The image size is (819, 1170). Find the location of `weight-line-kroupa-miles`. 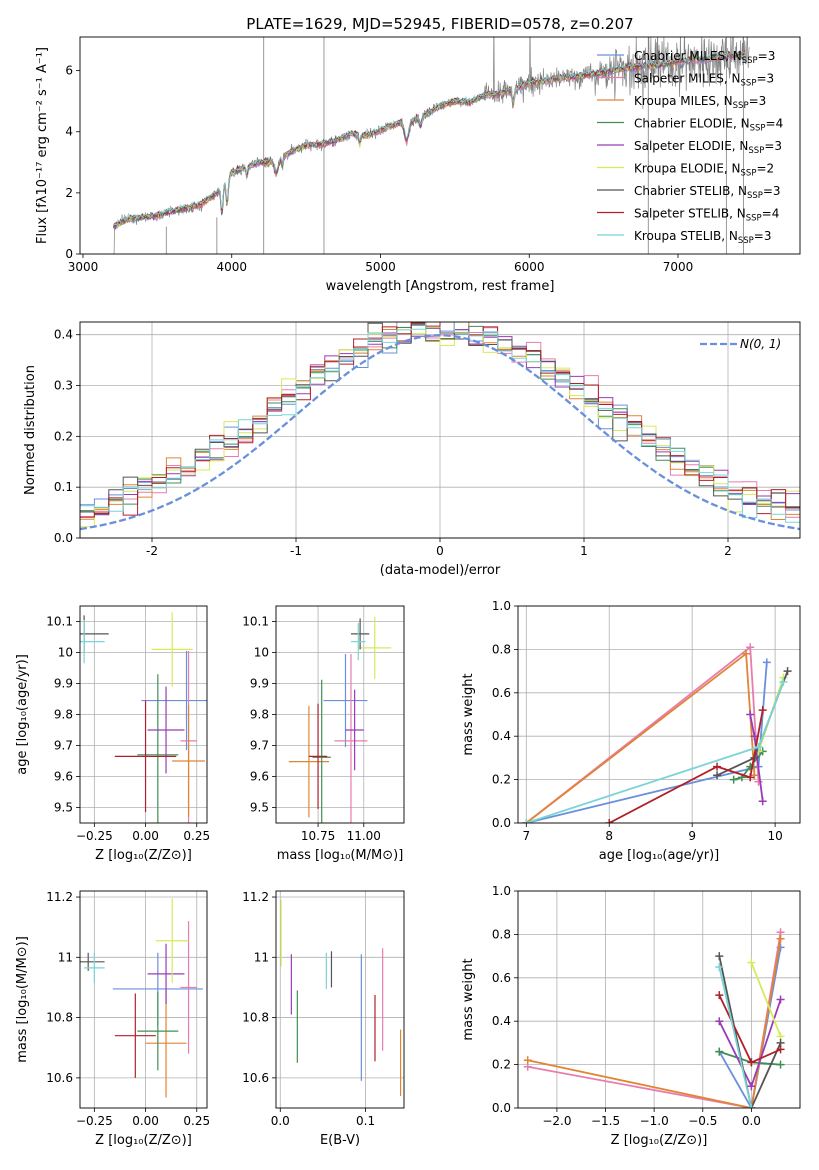

weight-line-kroupa-miles is located at coordinates (654, 1023).